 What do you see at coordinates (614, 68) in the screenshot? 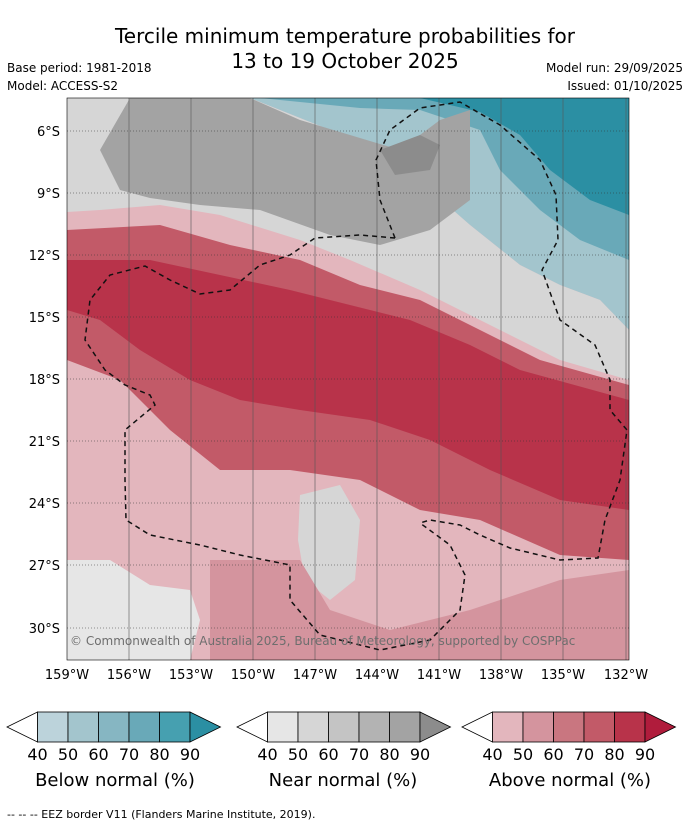
I see `model-run-text: Model run: 29/09/2025` at bounding box center [614, 68].